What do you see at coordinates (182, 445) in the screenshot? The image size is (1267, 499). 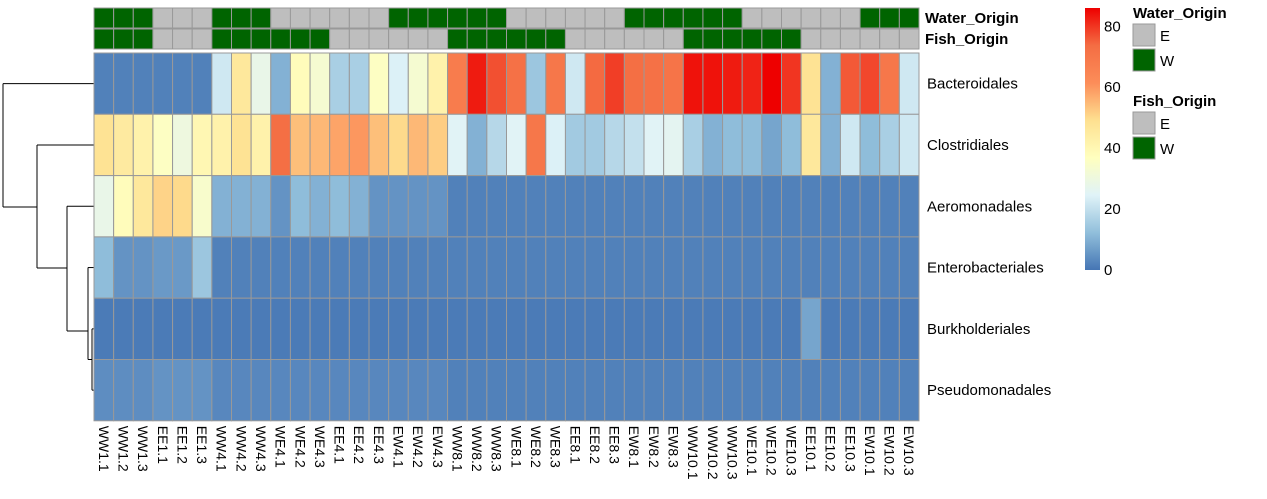 I see `column-label: EE1.2` at bounding box center [182, 445].